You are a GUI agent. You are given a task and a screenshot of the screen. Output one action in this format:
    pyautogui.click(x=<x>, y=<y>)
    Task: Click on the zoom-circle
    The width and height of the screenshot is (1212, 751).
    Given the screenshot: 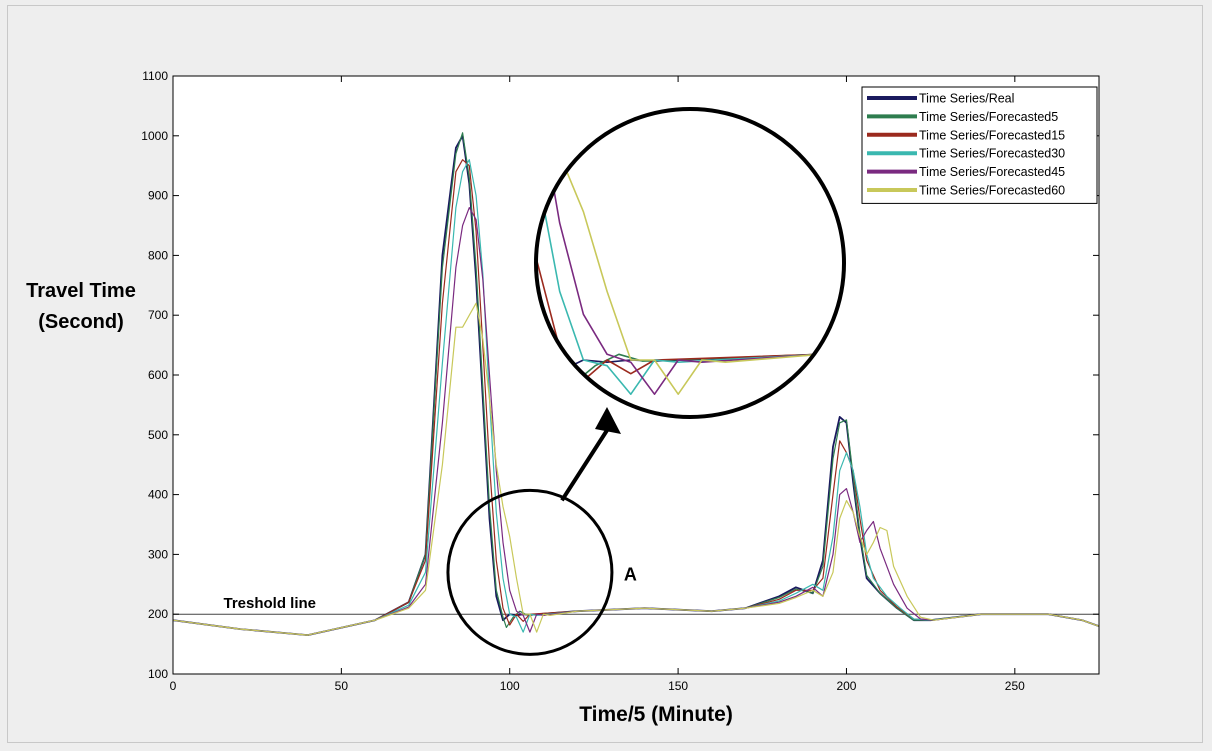 What is the action you would take?
    pyautogui.click(x=690, y=263)
    